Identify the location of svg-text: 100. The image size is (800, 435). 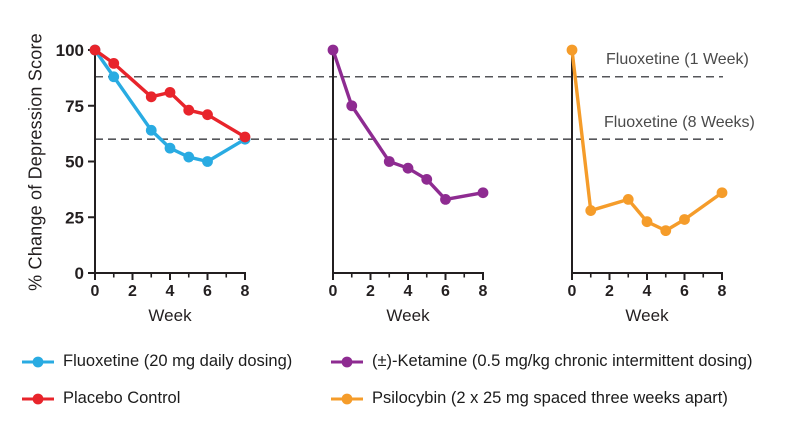
(70, 50).